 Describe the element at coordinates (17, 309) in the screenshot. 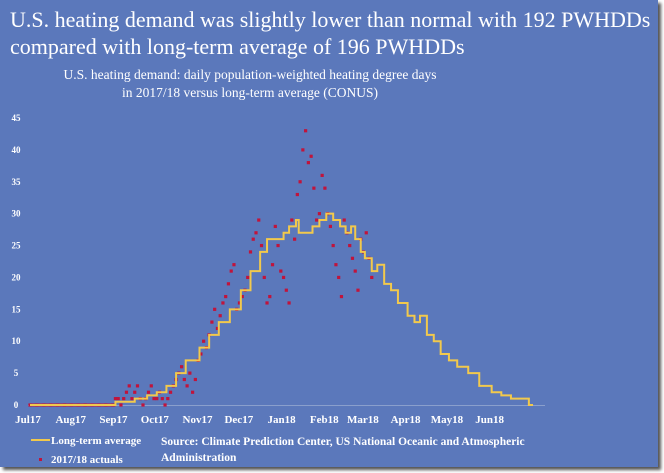

I see `y-tick-label: 15` at that location.